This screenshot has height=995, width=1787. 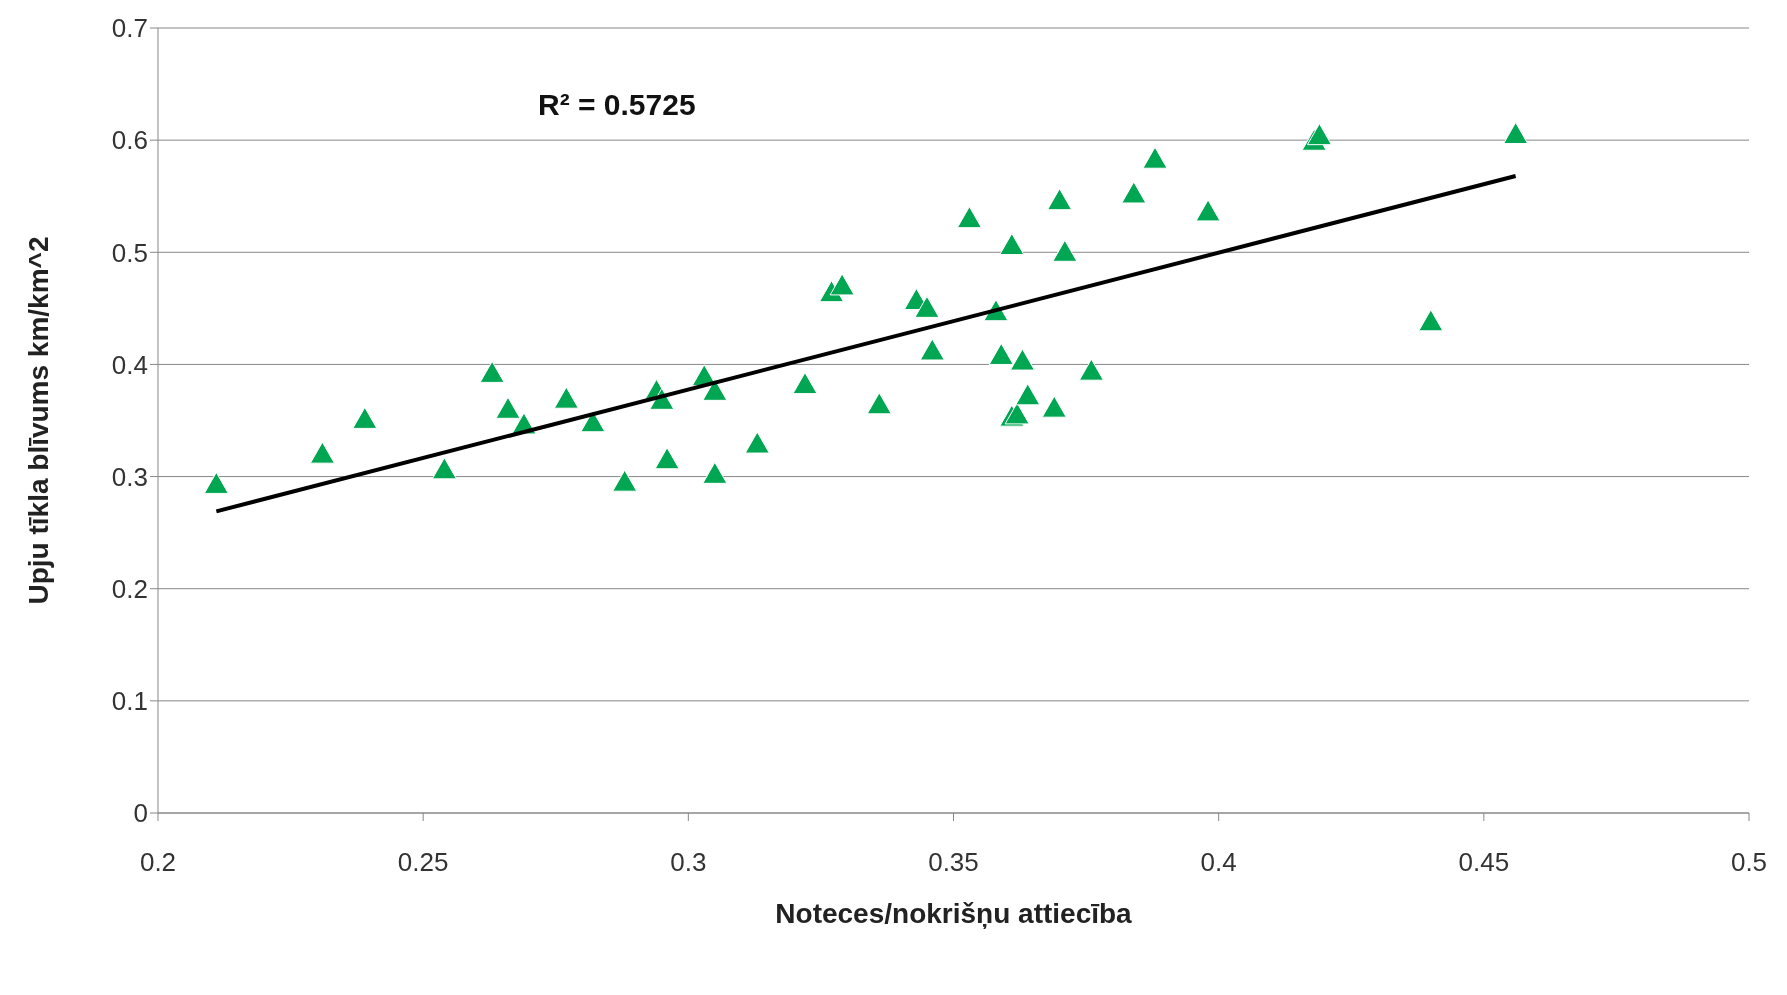 I want to click on x-tick-label: 0.25, so click(x=423, y=862).